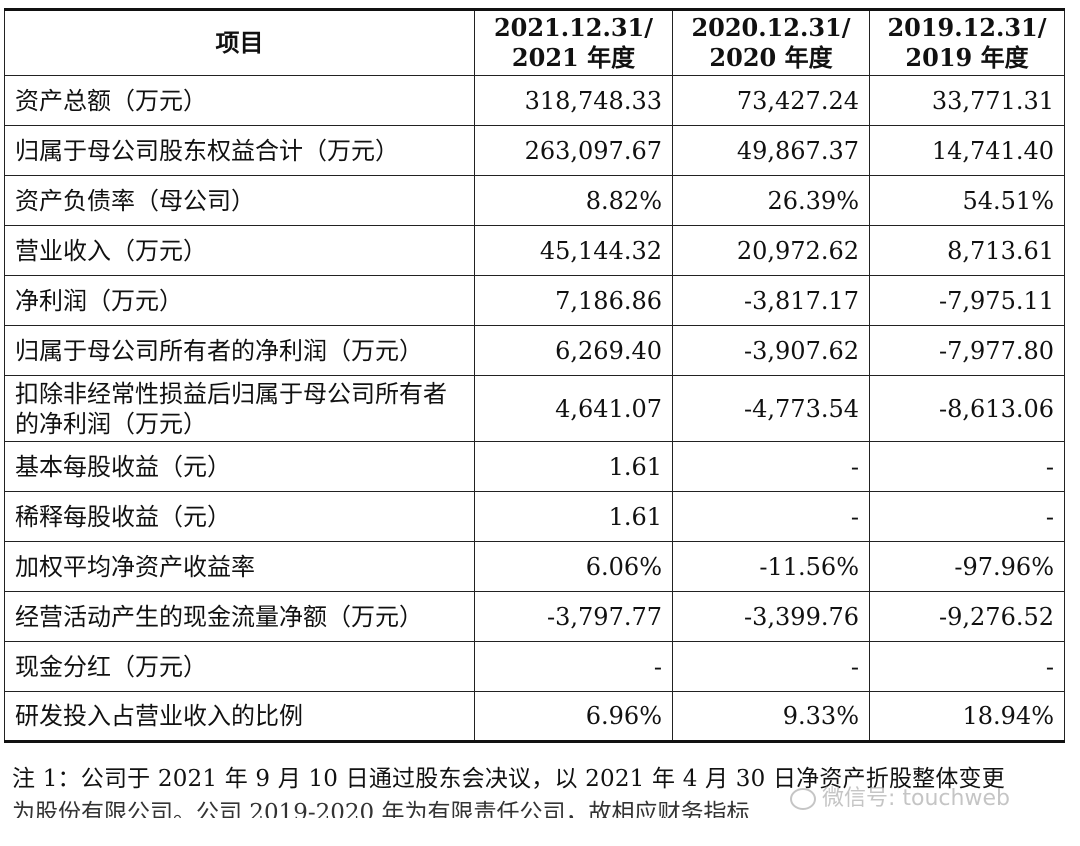 The width and height of the screenshot is (1080, 846). Describe the element at coordinates (239, 350) in the screenshot. I see `row-label: 归属于母公司所有者的净利润（万元）` at that location.